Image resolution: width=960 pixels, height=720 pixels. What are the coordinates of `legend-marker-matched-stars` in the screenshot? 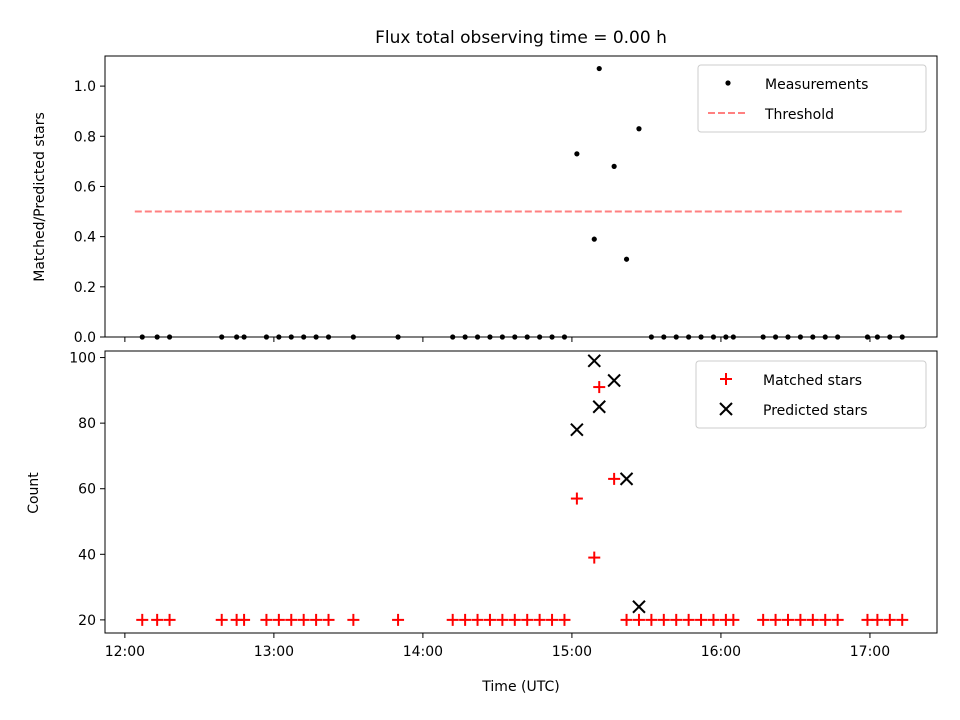 It's located at (726, 379).